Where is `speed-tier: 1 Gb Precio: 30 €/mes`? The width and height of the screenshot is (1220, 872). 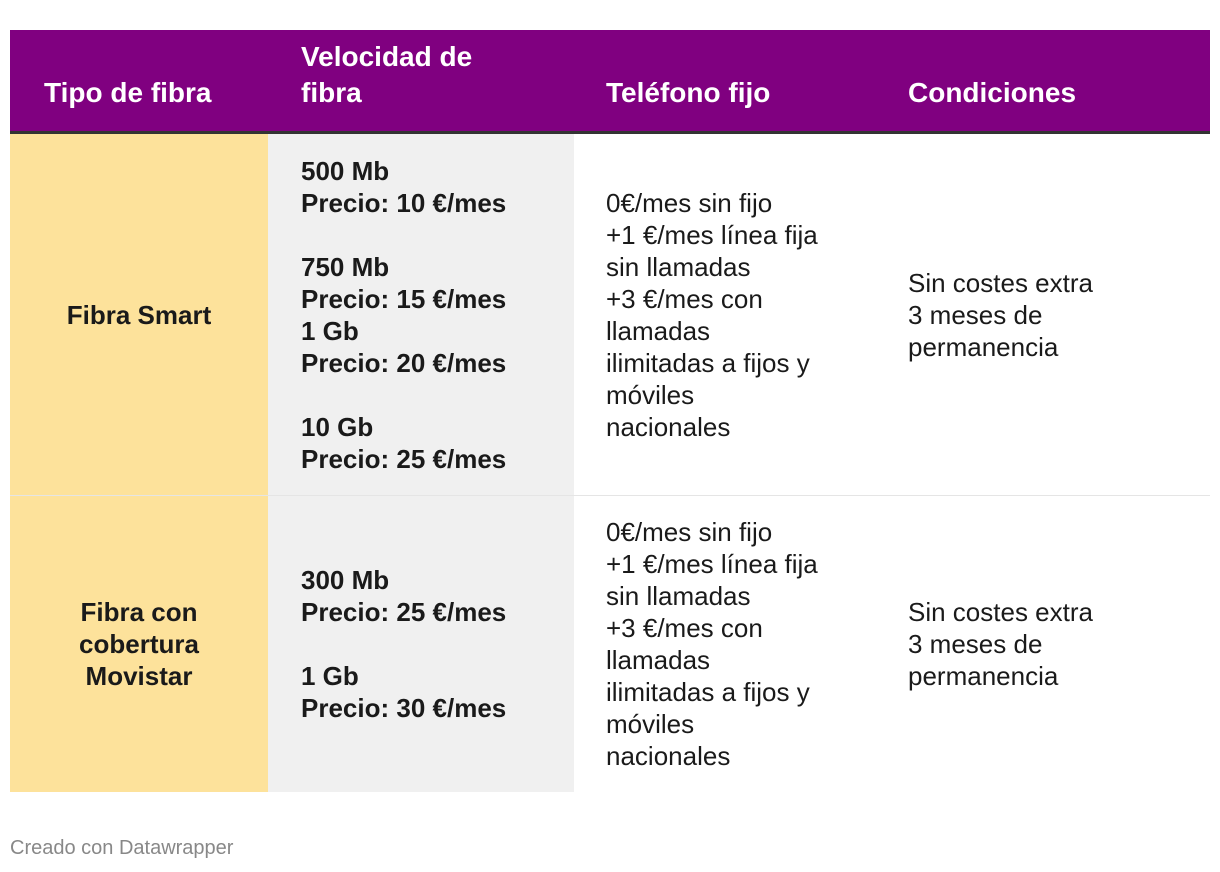
speed-tier: 1 Gb Precio: 30 €/mes is located at coordinates (403, 692).